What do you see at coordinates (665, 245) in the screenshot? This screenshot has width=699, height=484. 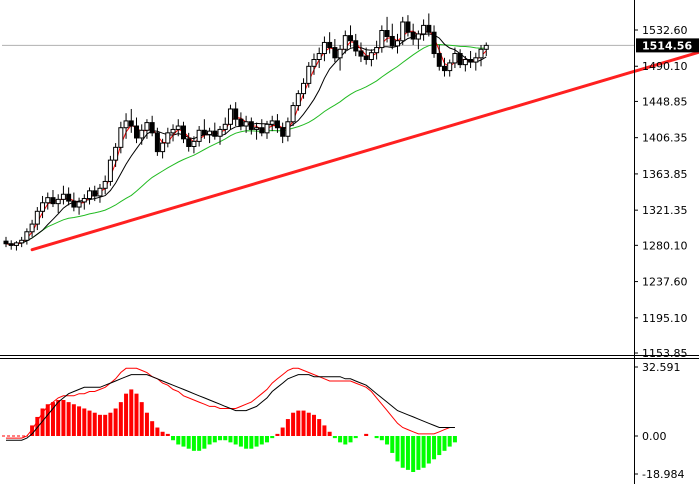 I see `price-tick-label: 1280.10` at bounding box center [665, 245].